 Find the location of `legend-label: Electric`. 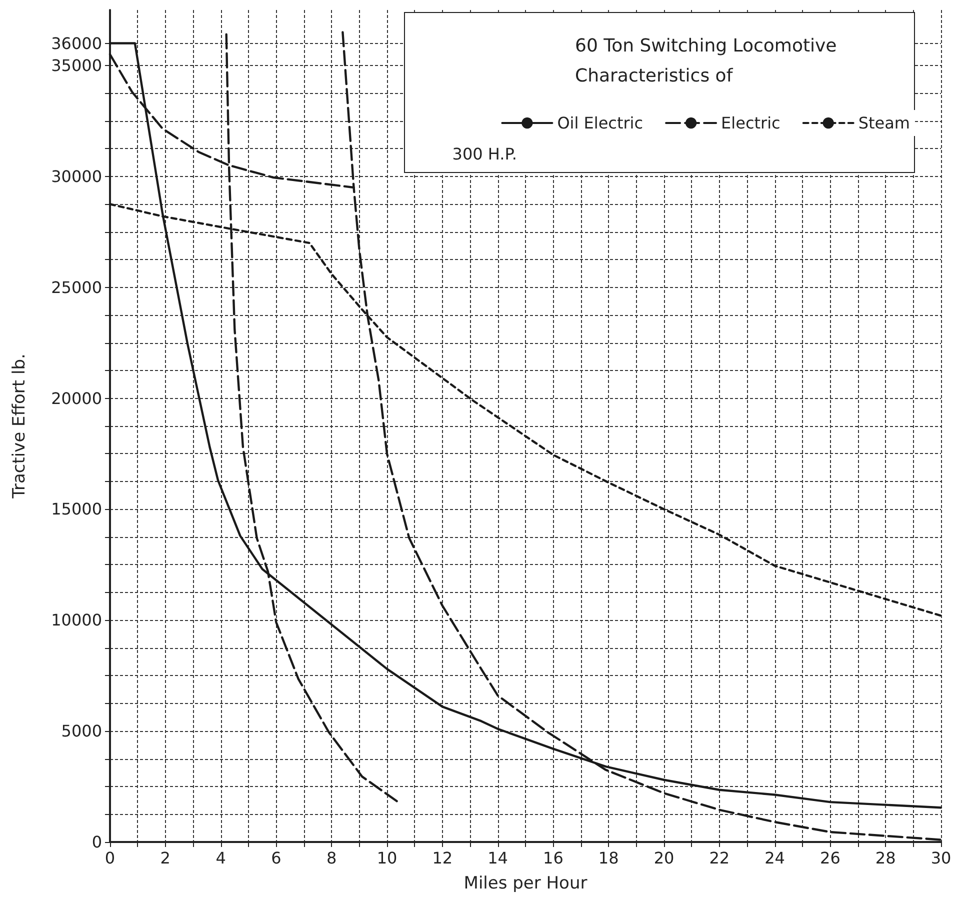

legend-label: Electric is located at coordinates (750, 123).